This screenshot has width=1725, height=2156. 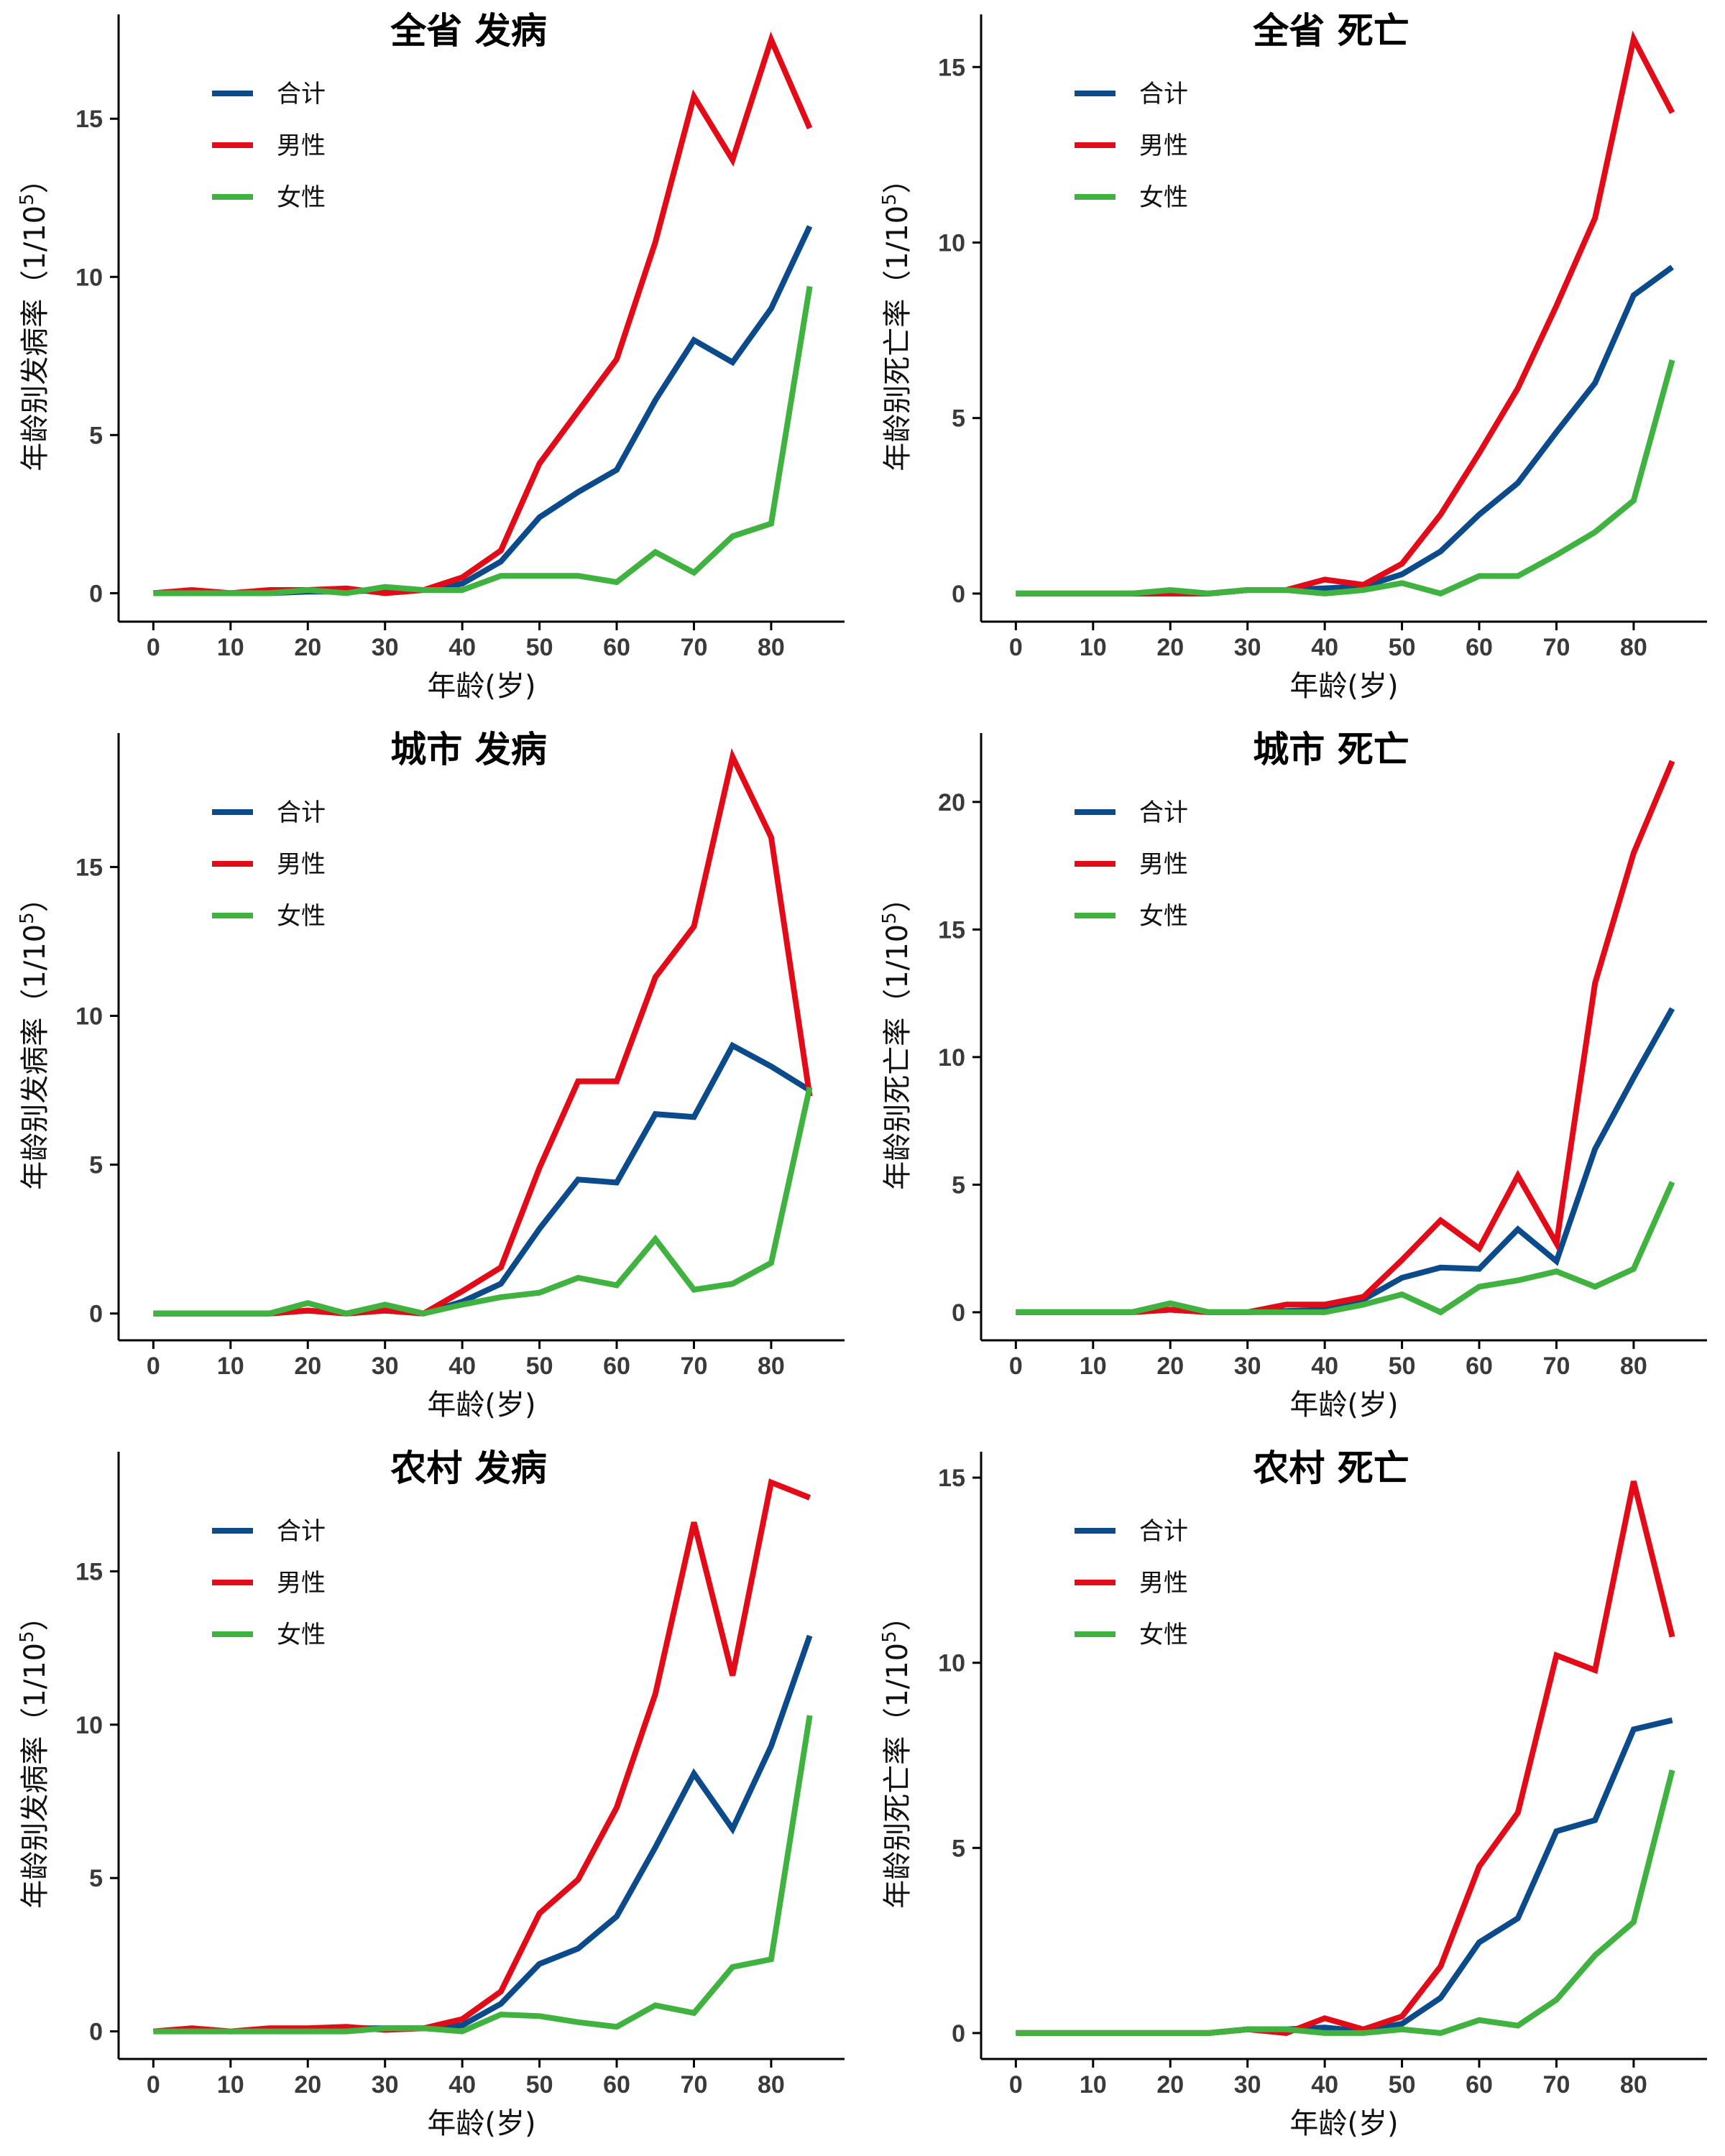 What do you see at coordinates (951, 802) in the screenshot?
I see `y-tick-label: 20` at bounding box center [951, 802].